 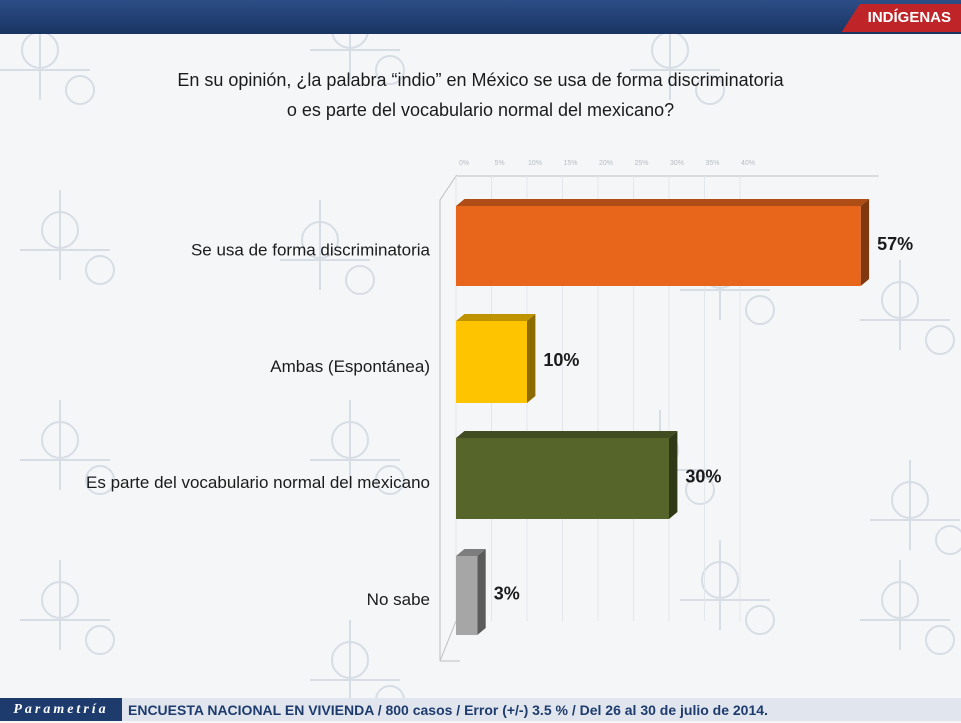 What do you see at coordinates (703, 477) in the screenshot?
I see `data-label: 30%` at bounding box center [703, 477].